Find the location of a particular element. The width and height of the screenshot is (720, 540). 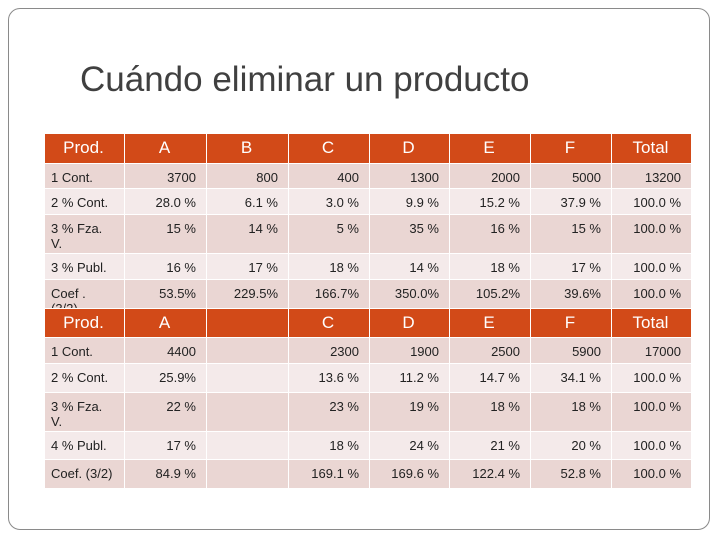

slide-title: Cuándo eliminar un producto is located at coordinates (305, 79).